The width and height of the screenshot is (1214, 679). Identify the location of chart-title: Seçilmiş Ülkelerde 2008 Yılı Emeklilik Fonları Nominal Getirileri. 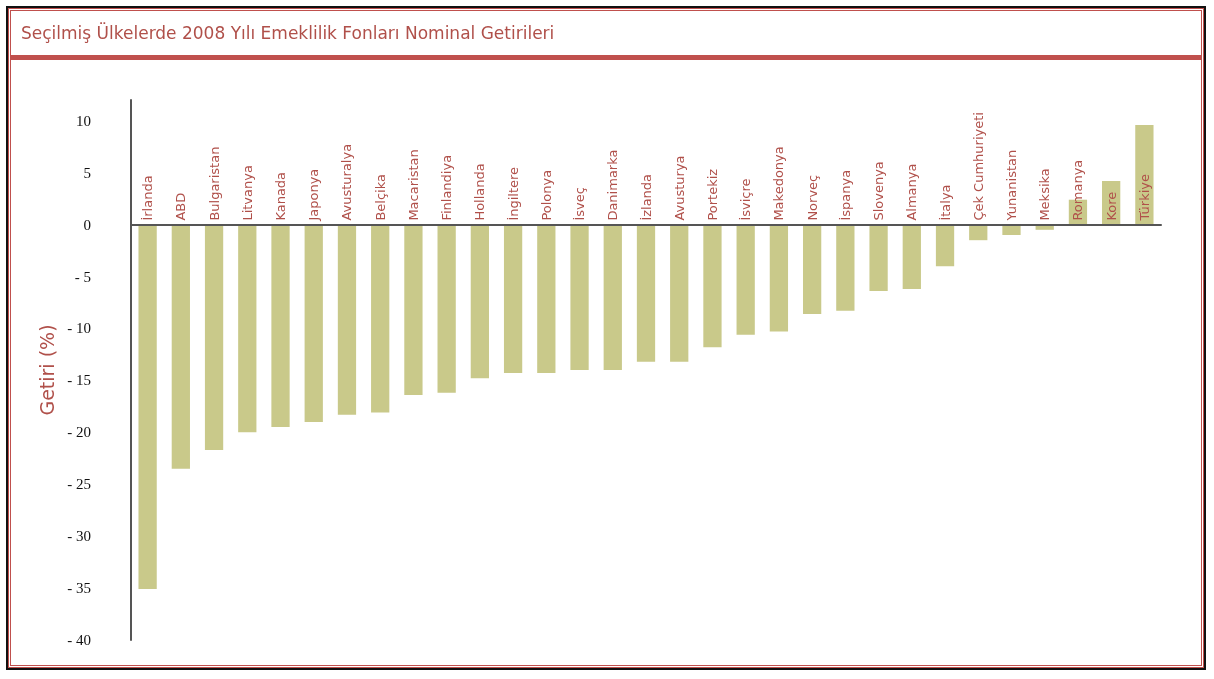
(606, 35).